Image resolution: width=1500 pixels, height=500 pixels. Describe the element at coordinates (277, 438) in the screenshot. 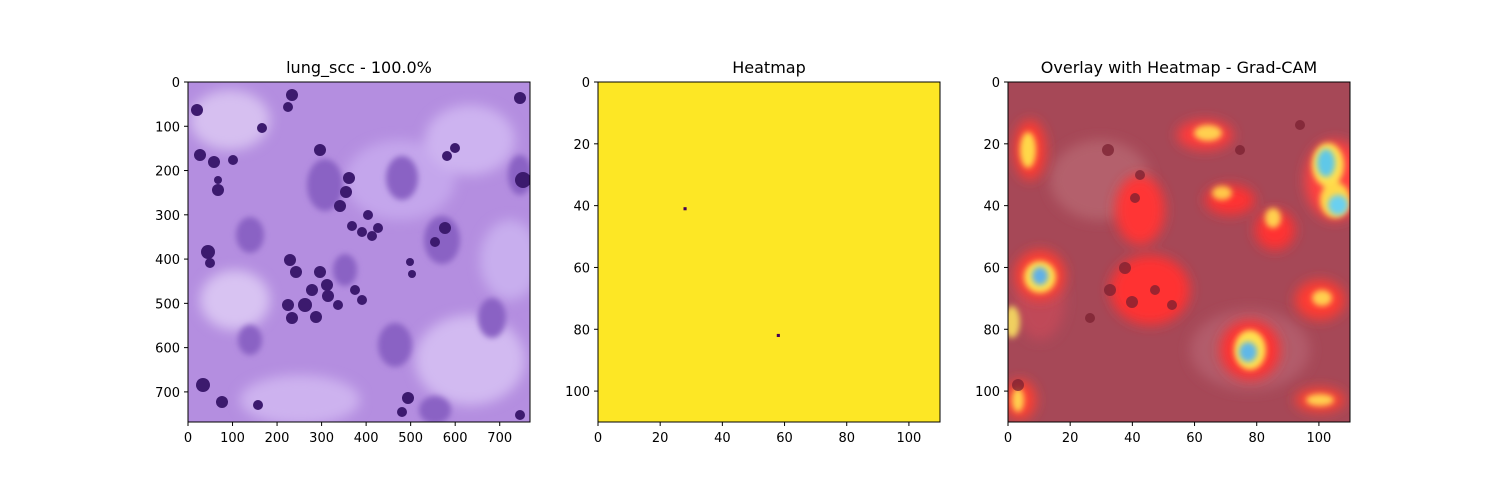

I see `x-tick-label: 200` at that location.